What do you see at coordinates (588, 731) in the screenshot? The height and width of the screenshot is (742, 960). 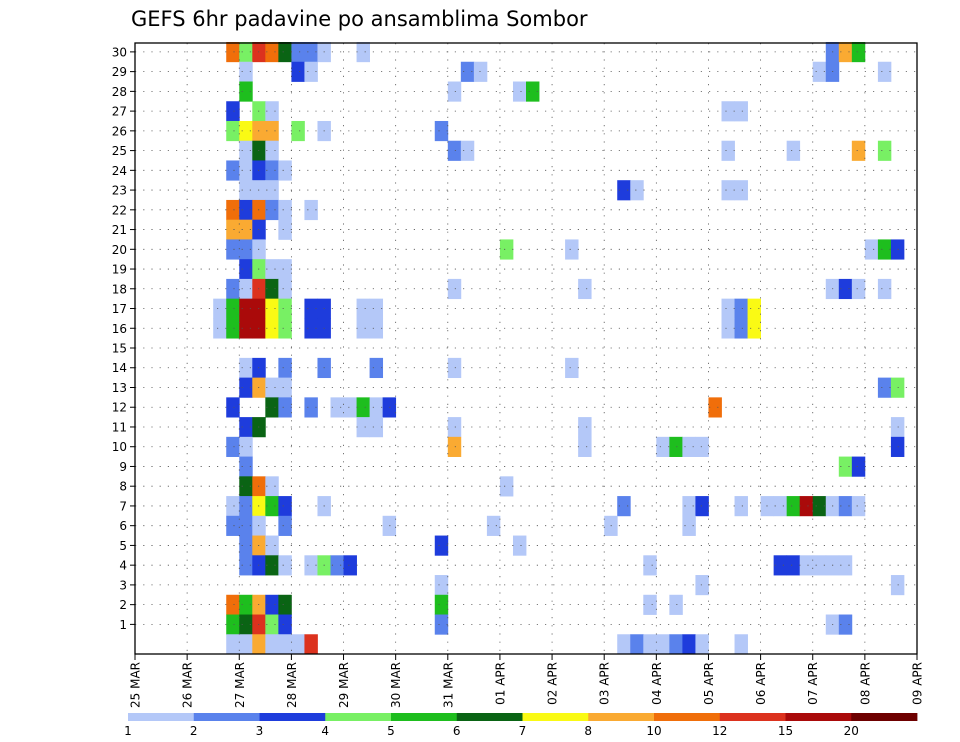 I see `legend-label: 8` at bounding box center [588, 731].